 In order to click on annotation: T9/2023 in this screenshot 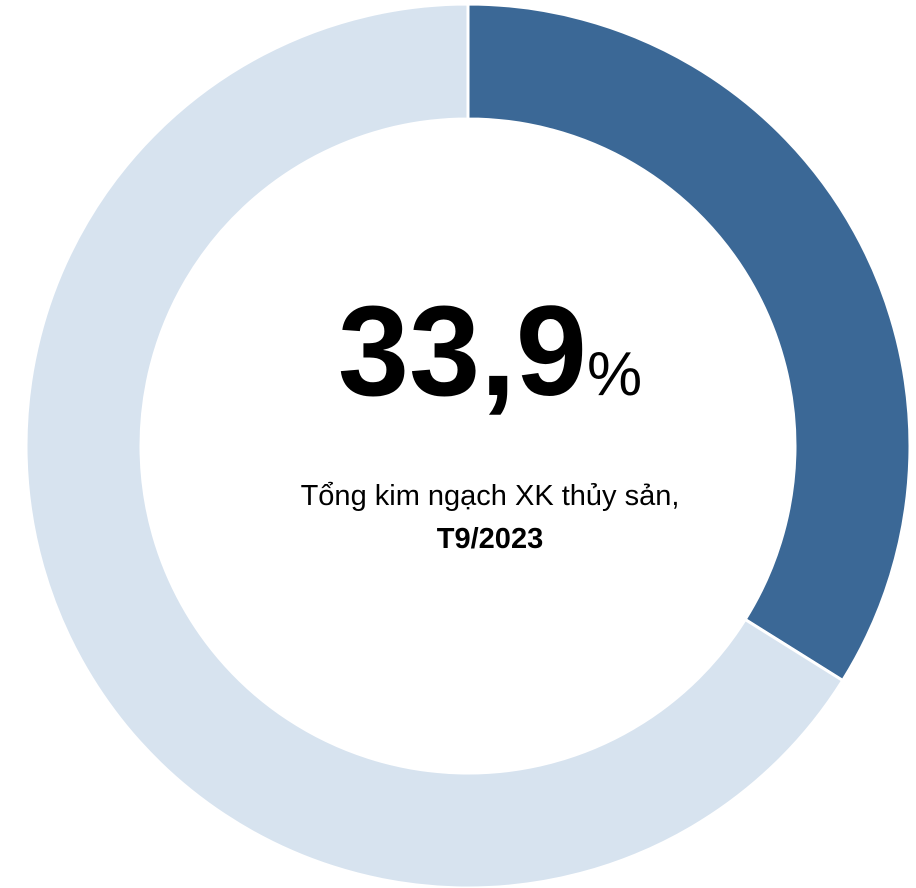, I will do `click(490, 539)`.